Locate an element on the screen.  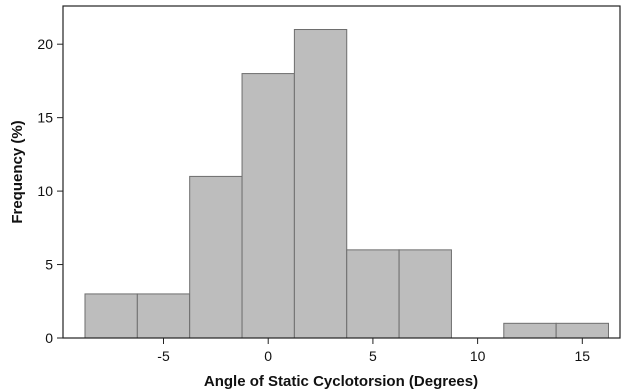
y-tick-label: 0 is located at coordinates (49, 338).